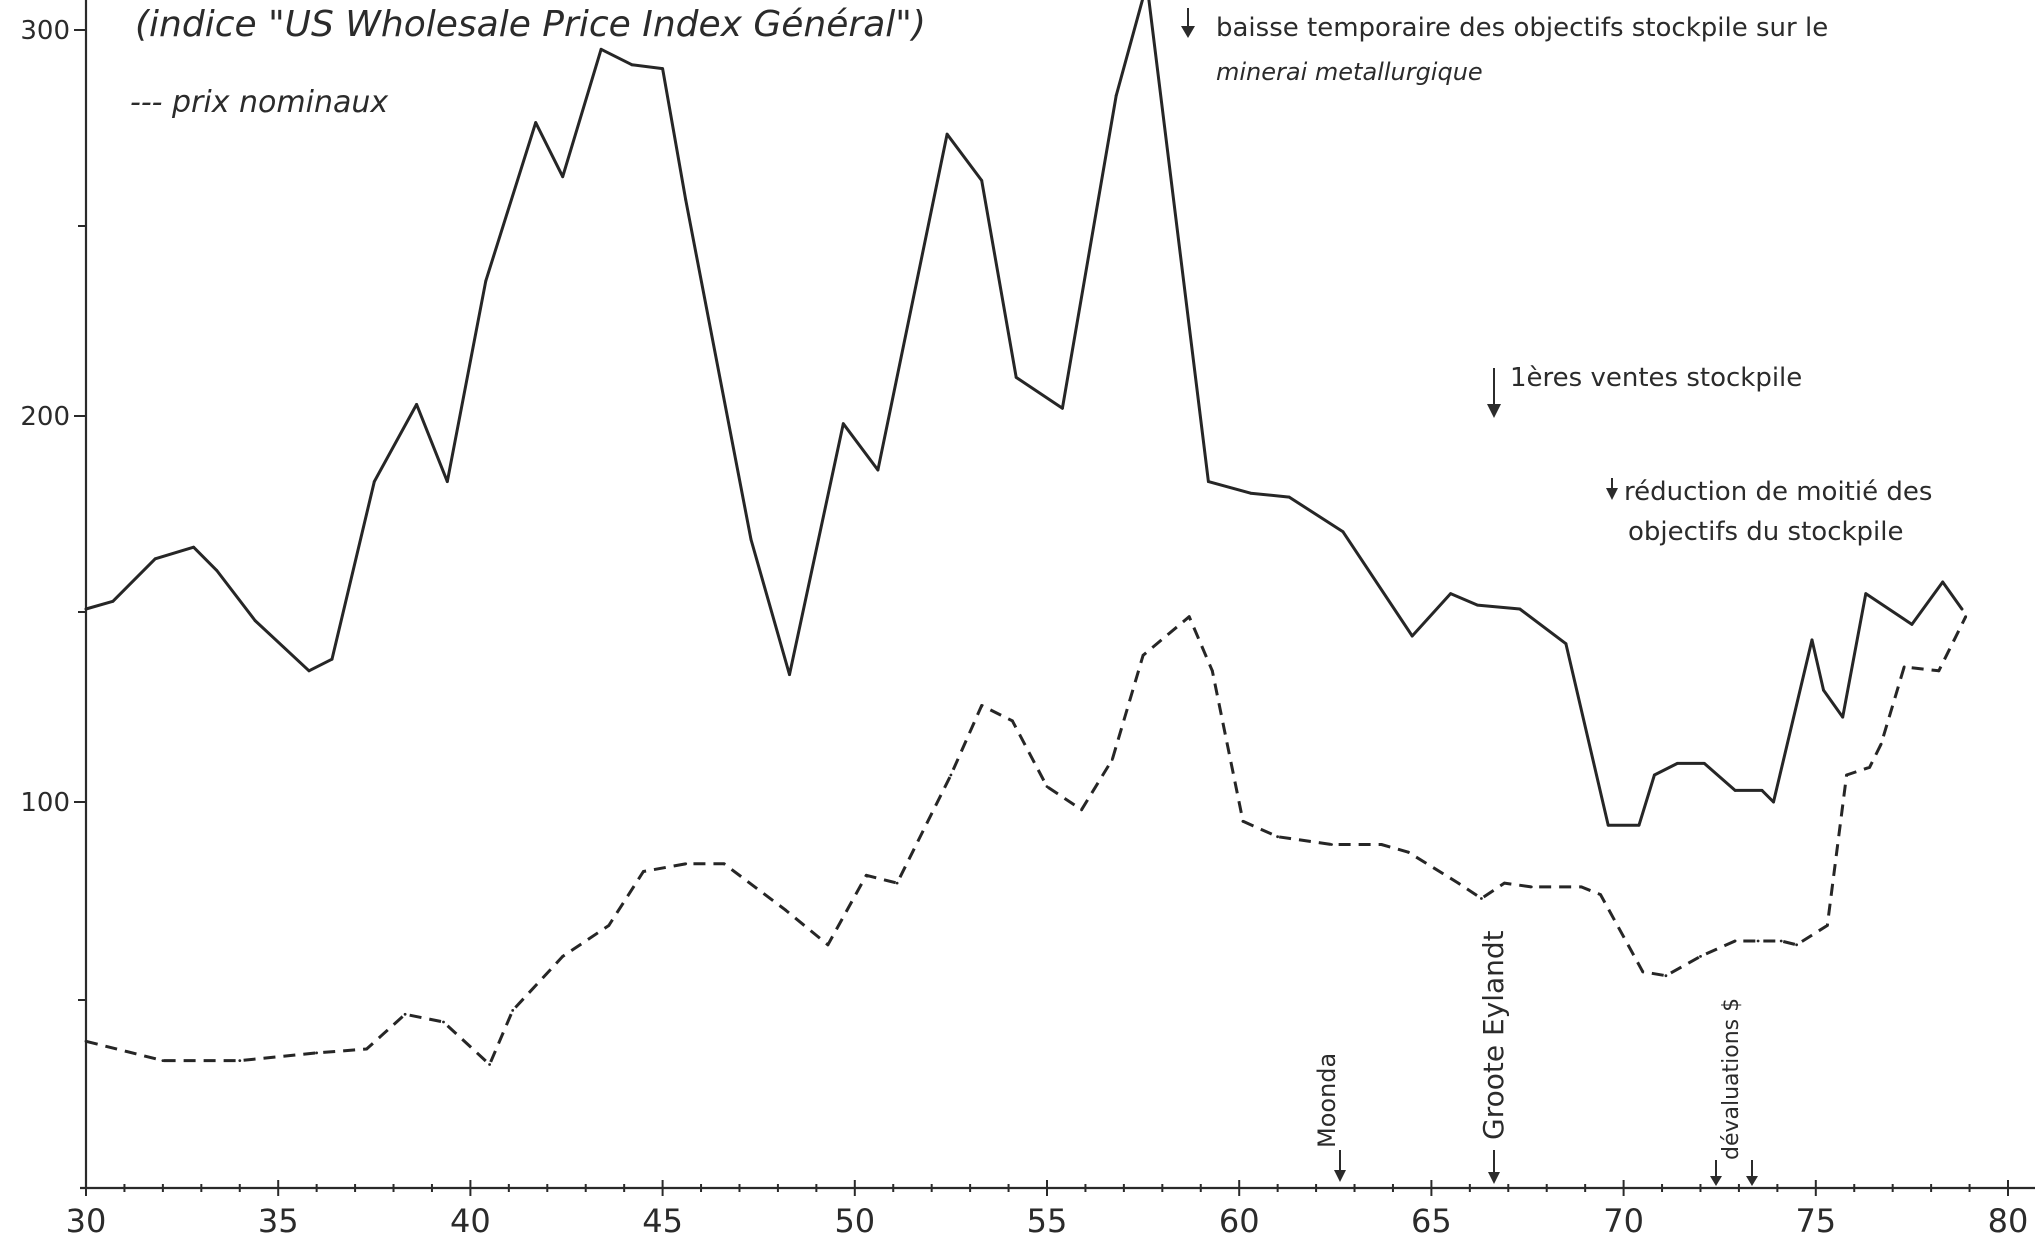  What do you see at coordinates (1493, 1035) in the screenshot?
I see `annotation-groote-text: Groote Eylandt` at bounding box center [1493, 1035].